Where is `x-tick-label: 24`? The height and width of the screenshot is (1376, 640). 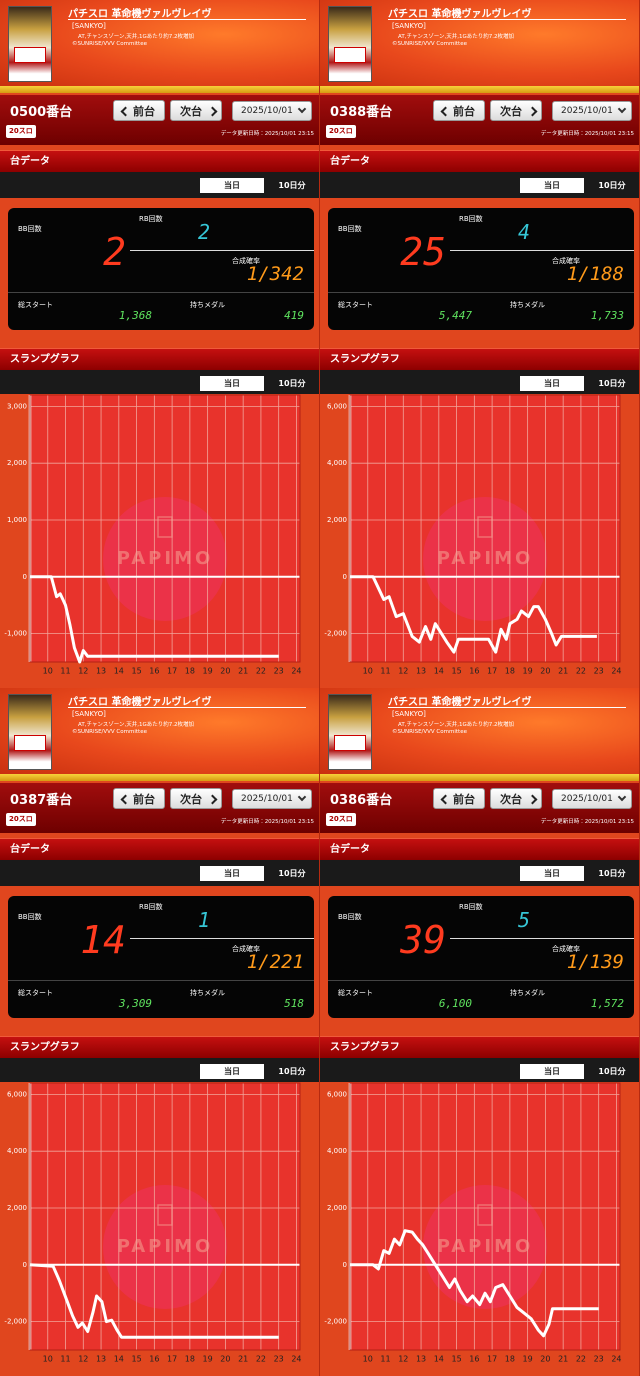 x-tick-label: 24 is located at coordinates (296, 671).